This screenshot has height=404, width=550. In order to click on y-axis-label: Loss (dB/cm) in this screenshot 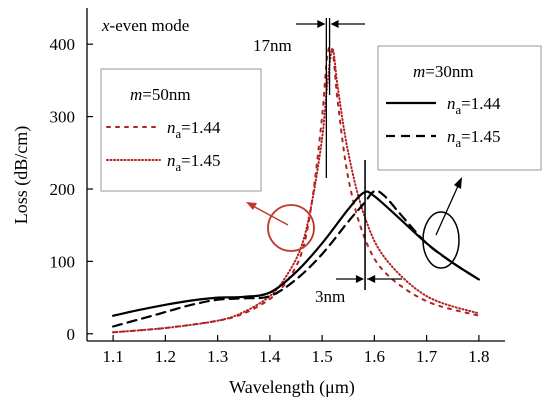, I will do `click(21, 175)`.